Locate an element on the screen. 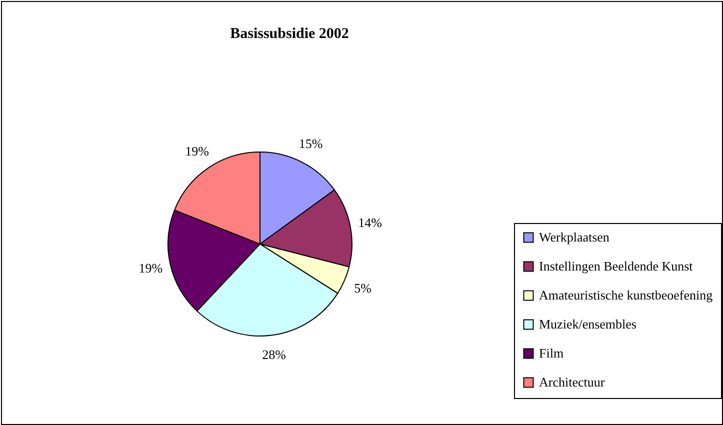 The image size is (723, 425). legend-label: Instellingen Beeldende Kunst is located at coordinates (616, 266).